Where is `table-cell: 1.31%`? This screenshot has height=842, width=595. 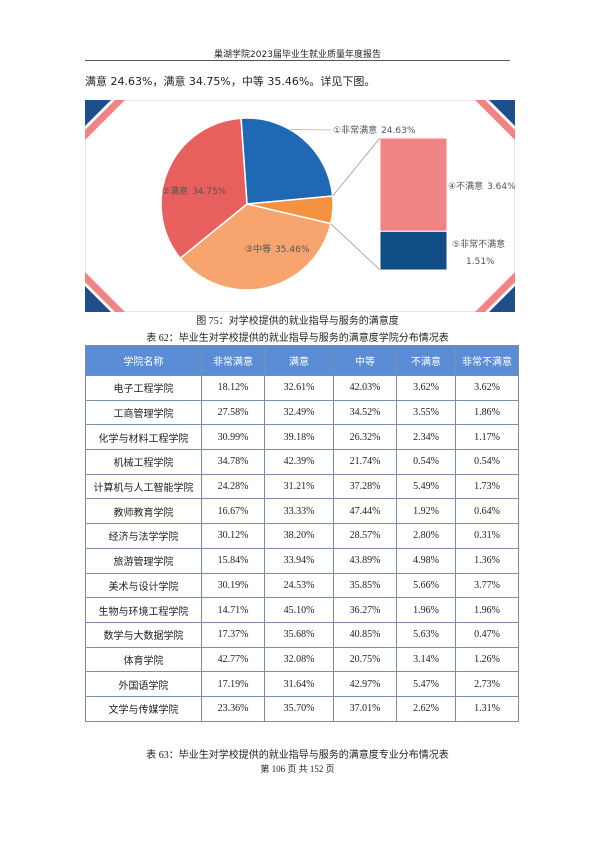 table-cell: 1.31% is located at coordinates (487, 708).